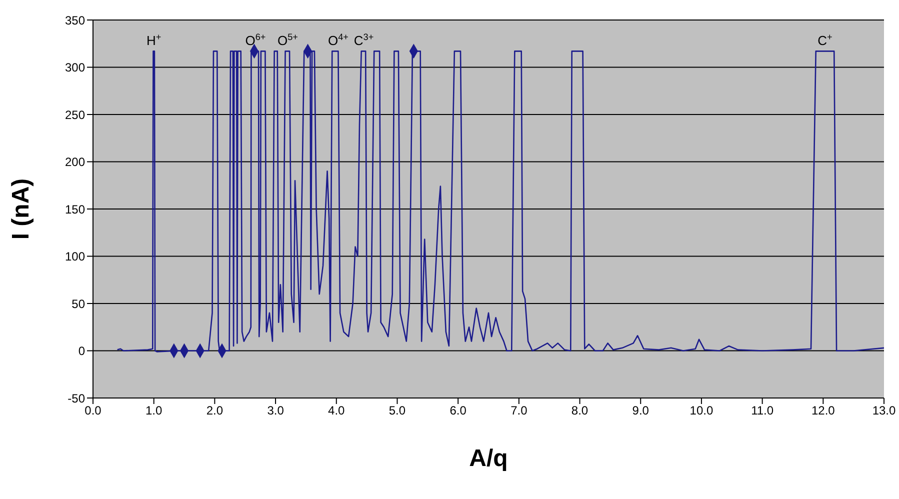 The height and width of the screenshot is (499, 899). I want to click on x-tick-label: 12.0, so click(823, 411).